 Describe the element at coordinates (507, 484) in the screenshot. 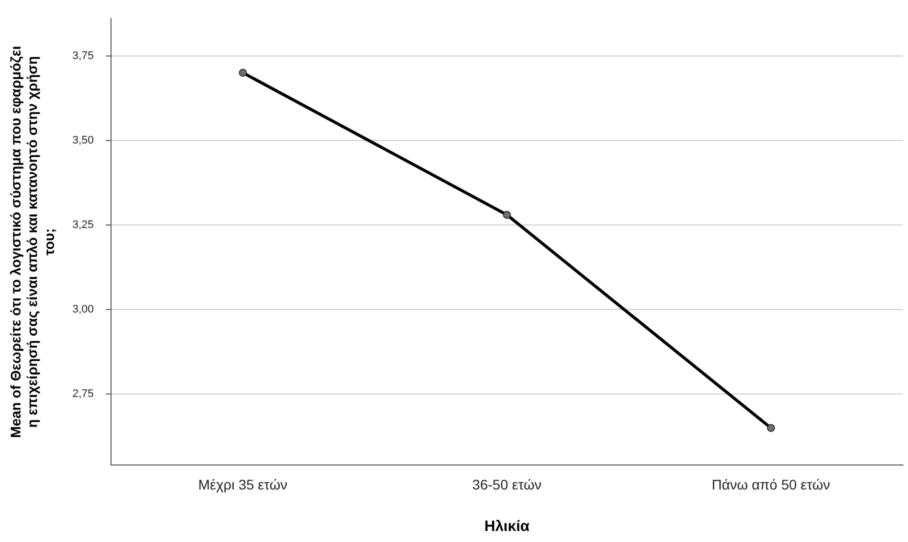

I see `x-tick-label: 36-50 ετών` at that location.